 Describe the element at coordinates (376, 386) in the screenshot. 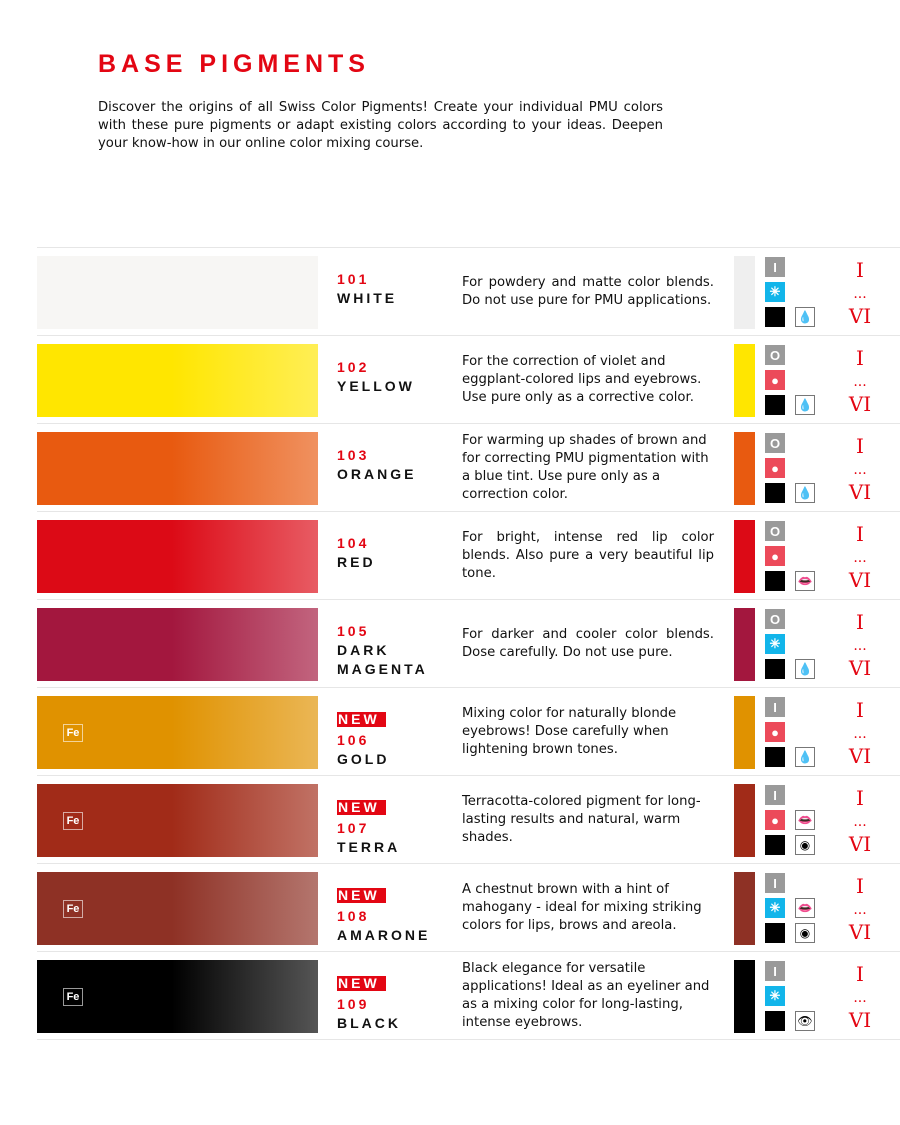

I see `pigment-name: YELLOW` at that location.